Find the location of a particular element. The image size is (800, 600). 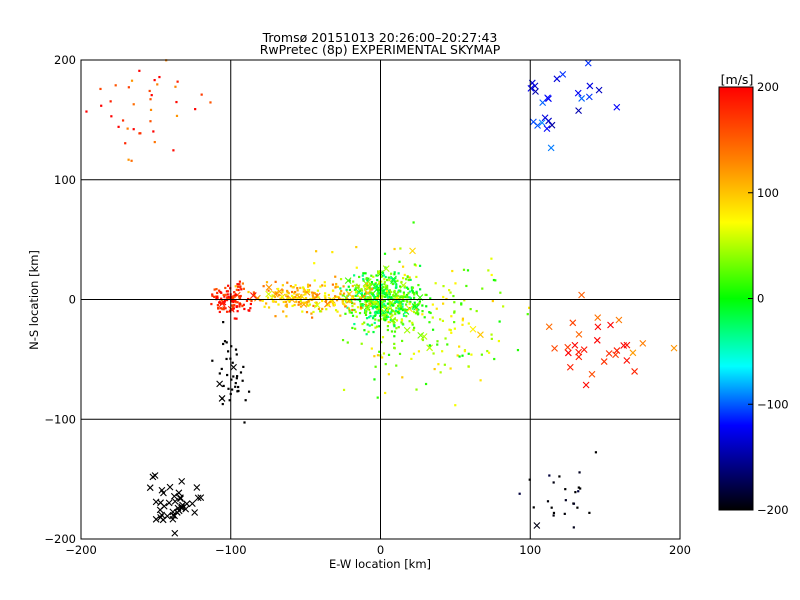

x-tick-label: −200 is located at coordinates (81, 550).